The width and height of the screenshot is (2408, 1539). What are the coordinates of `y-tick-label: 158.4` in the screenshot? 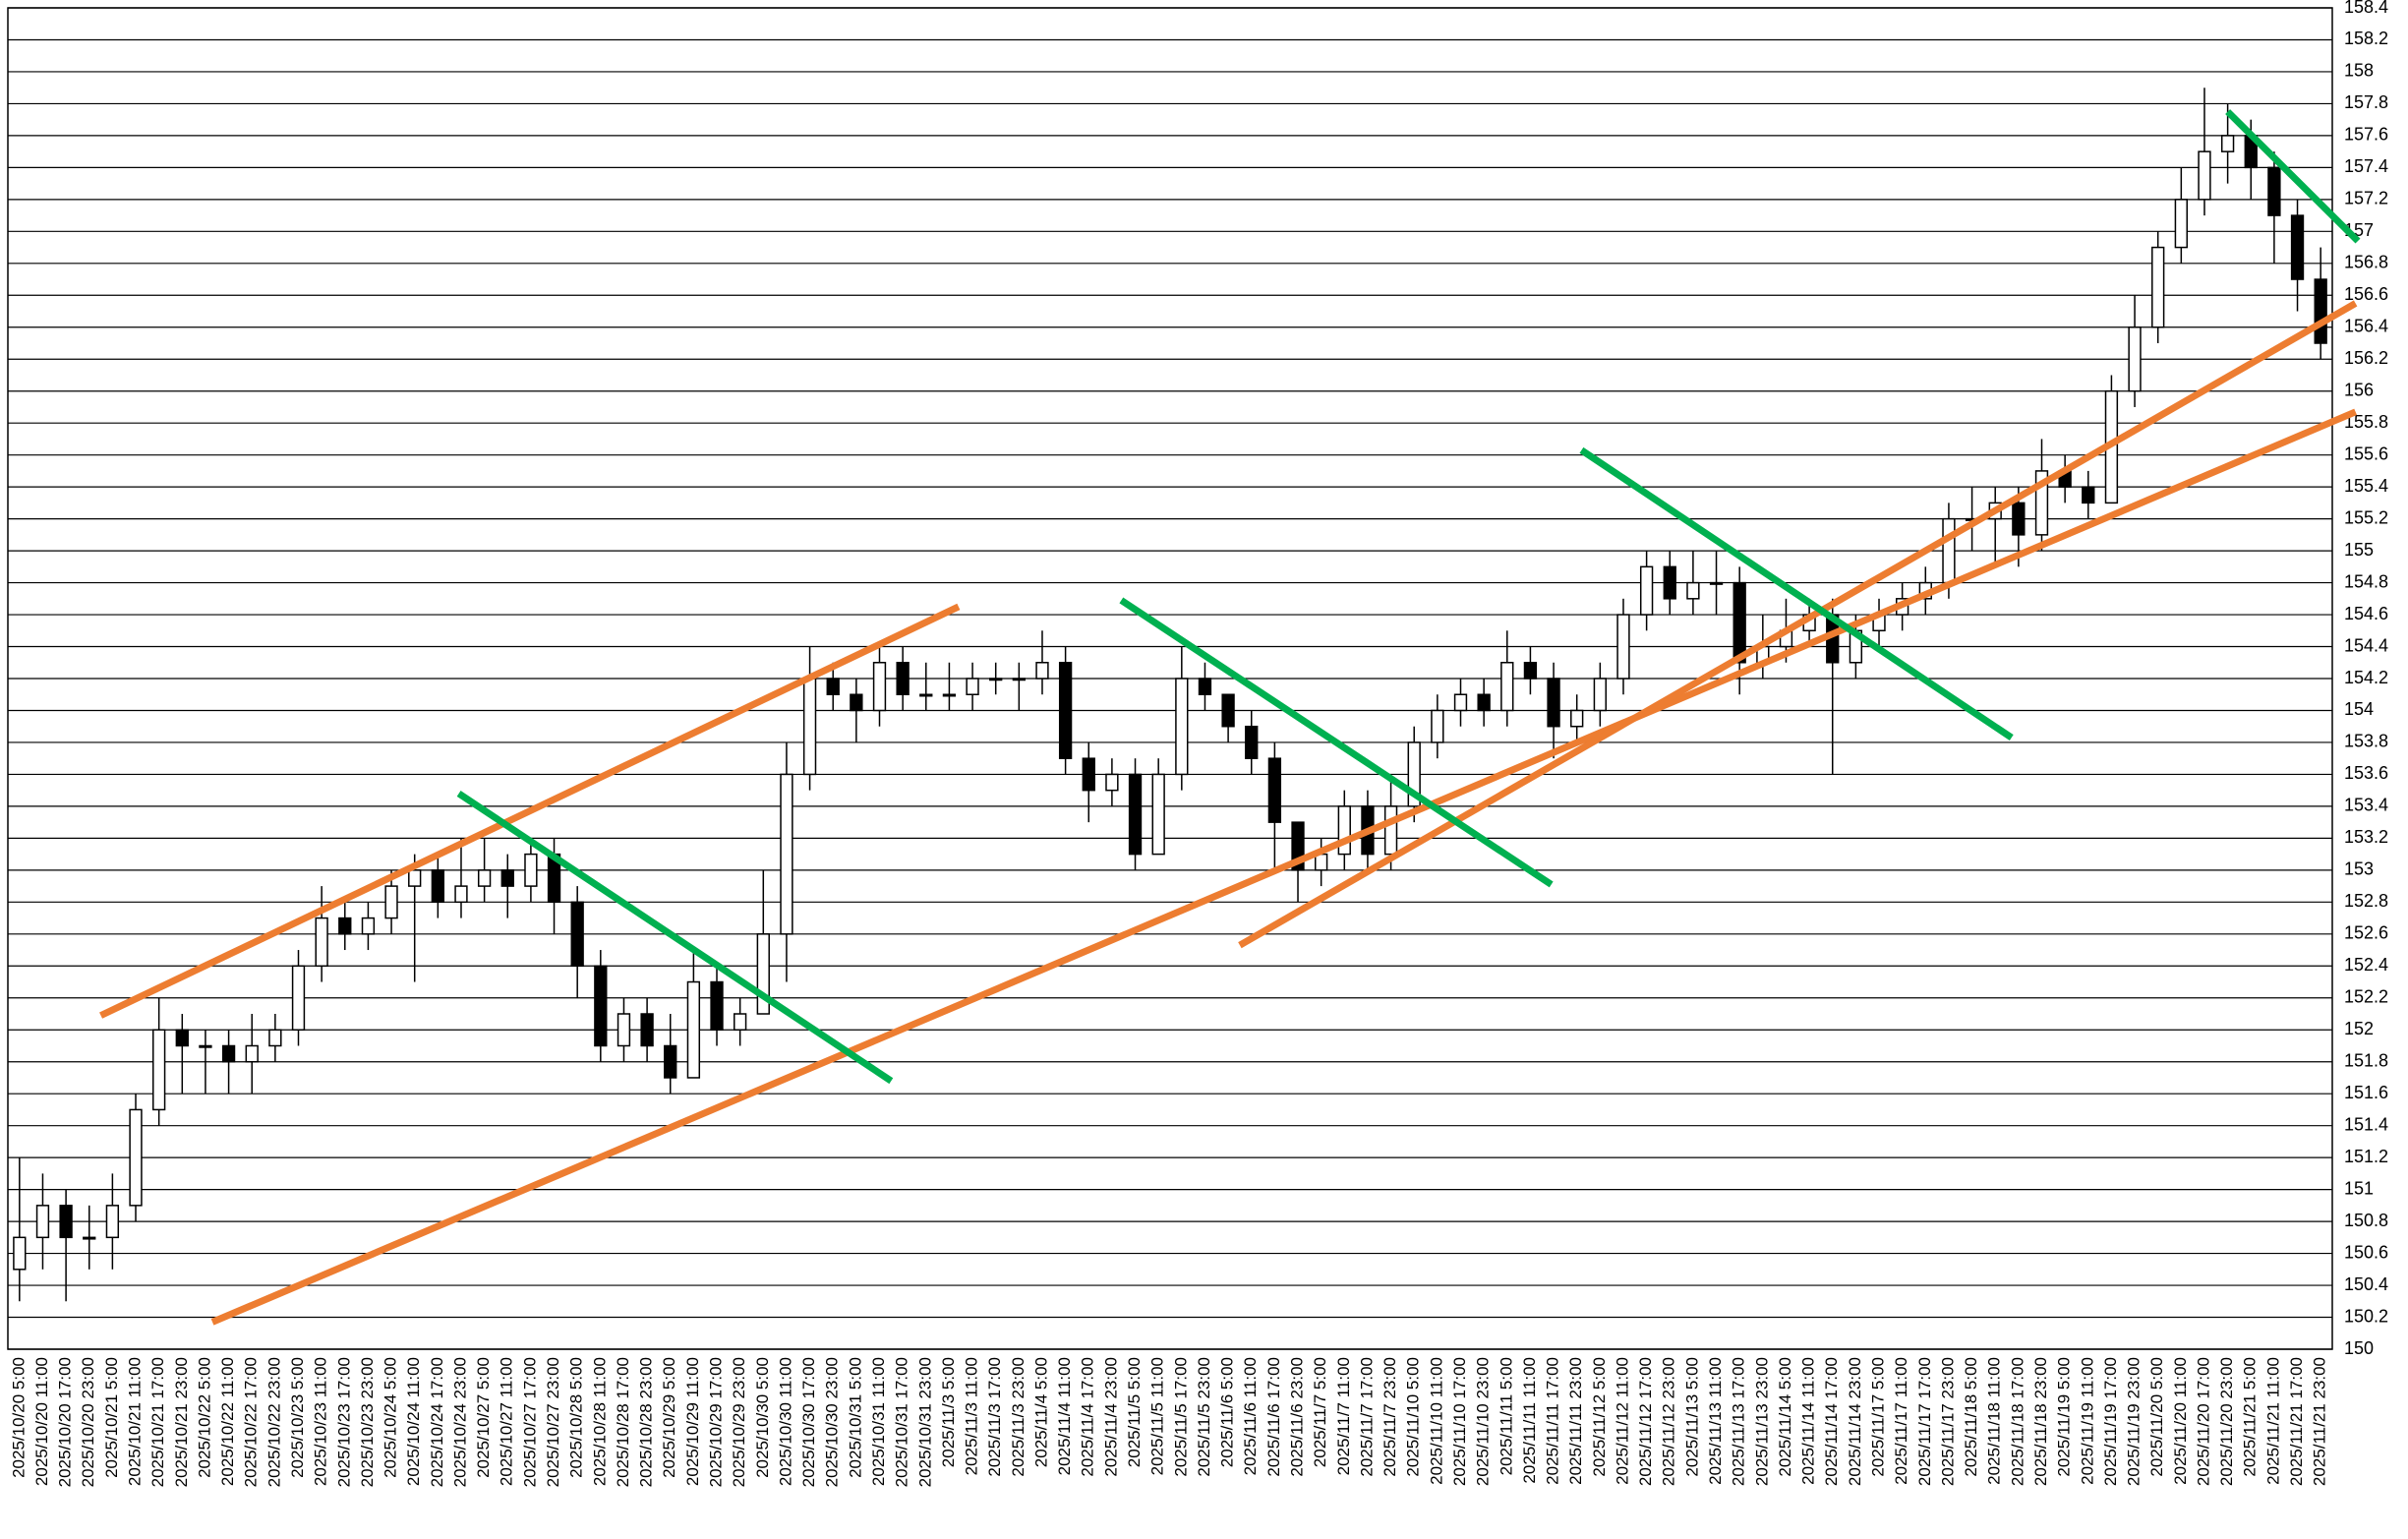 It's located at (2366, 9).